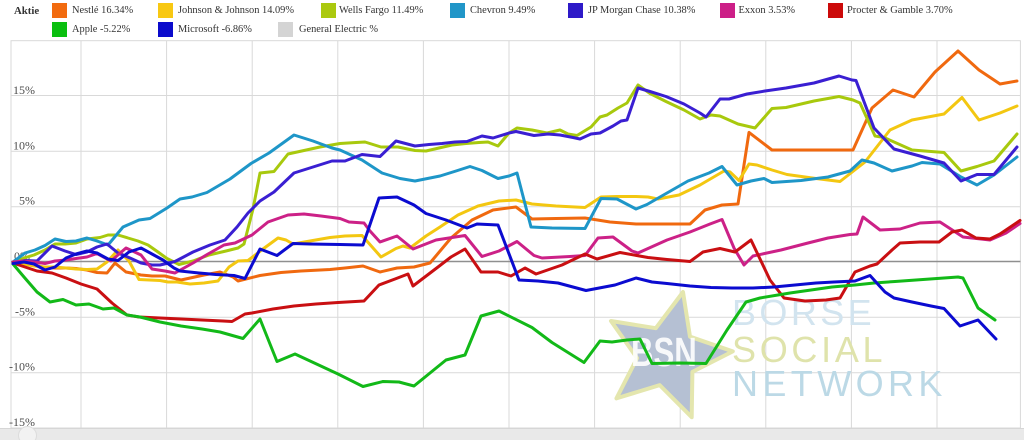 Image resolution: width=1024 pixels, height=440 pixels. What do you see at coordinates (22, 422) in the screenshot?
I see `svg-text: -15%` at bounding box center [22, 422].